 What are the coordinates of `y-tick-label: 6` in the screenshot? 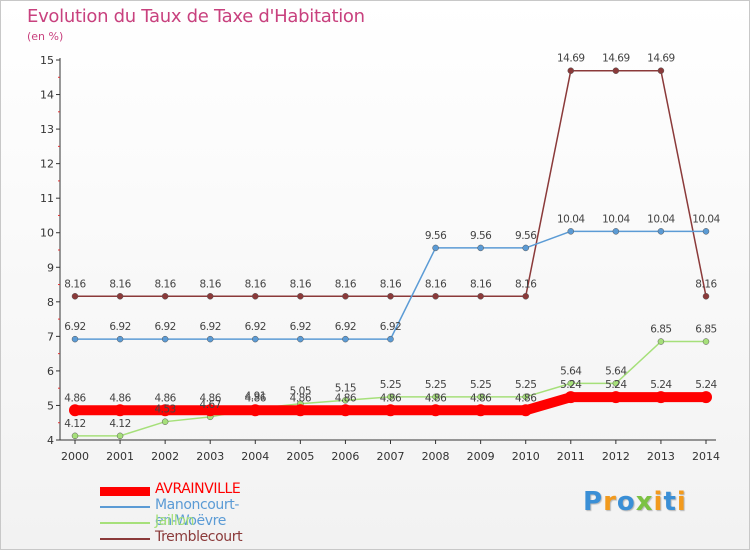 It's located at (50, 371).